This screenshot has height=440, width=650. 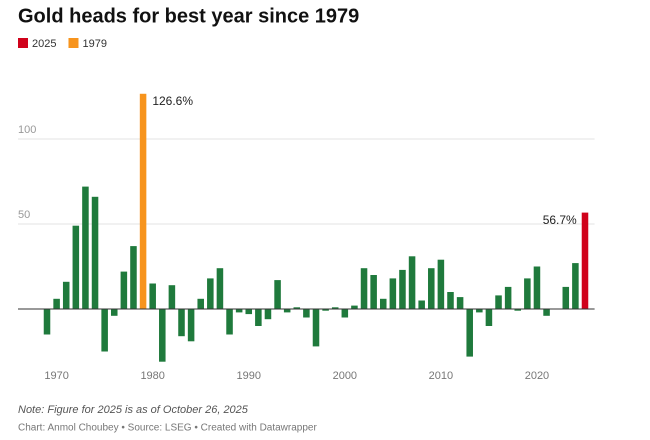 What do you see at coordinates (249, 376) in the screenshot?
I see `x-tick-label: 1990` at bounding box center [249, 376].